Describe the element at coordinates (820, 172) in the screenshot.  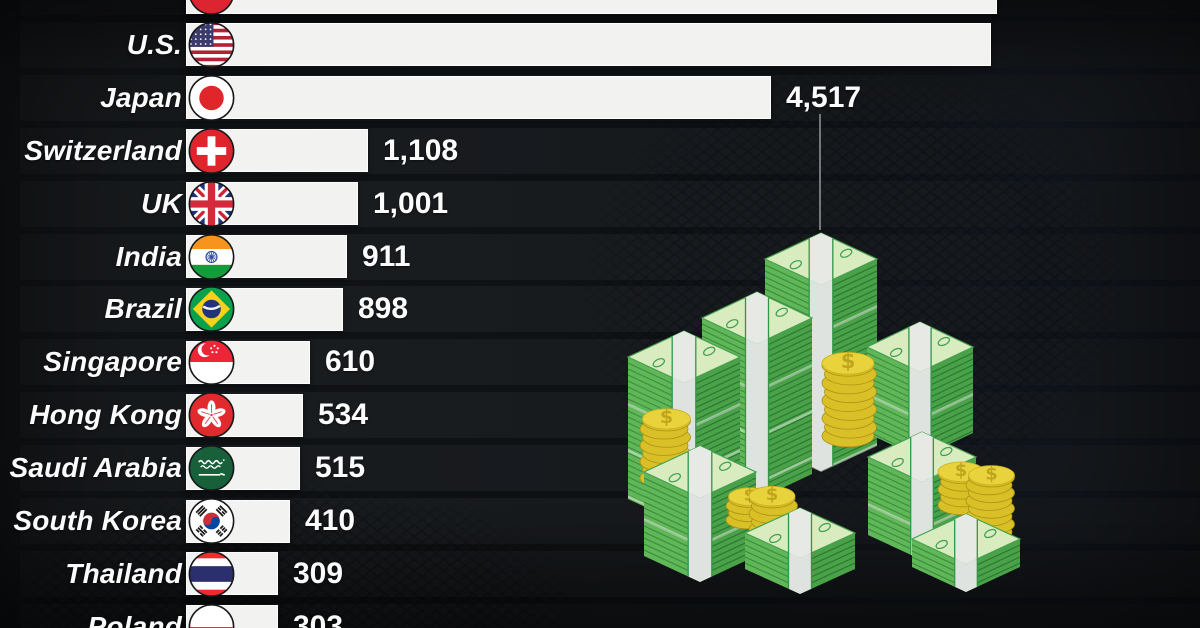
I see `callout-line` at that location.